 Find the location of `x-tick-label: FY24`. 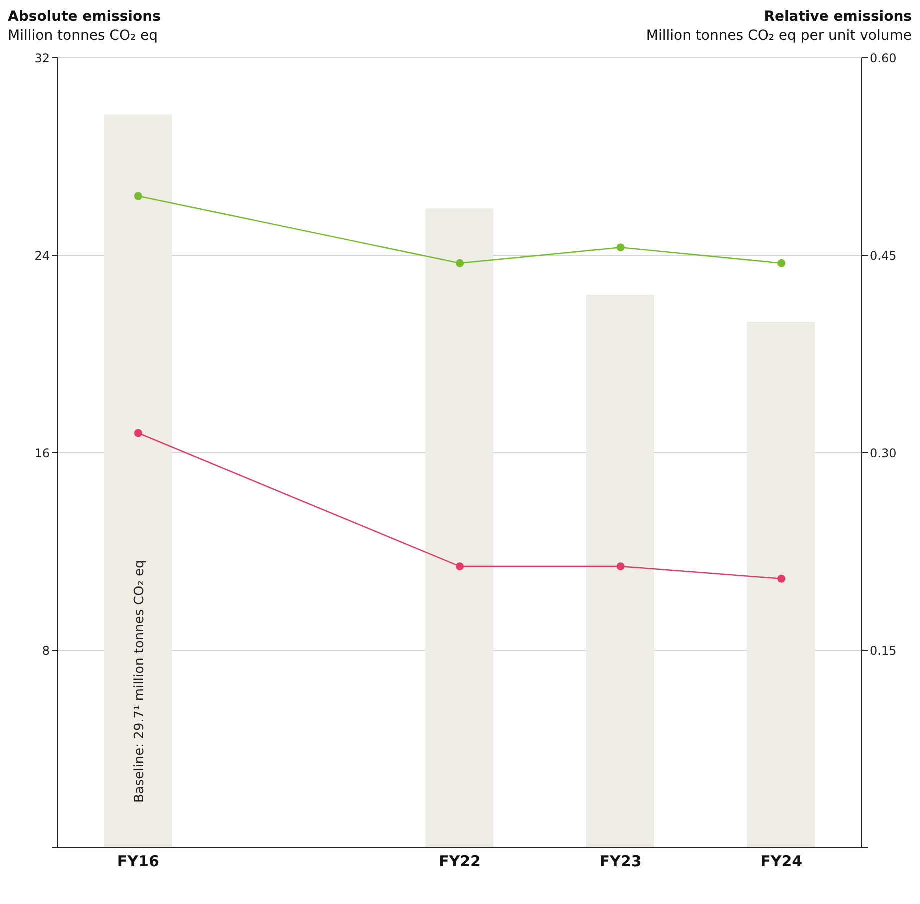

x-tick-label: FY24 is located at coordinates (781, 861).